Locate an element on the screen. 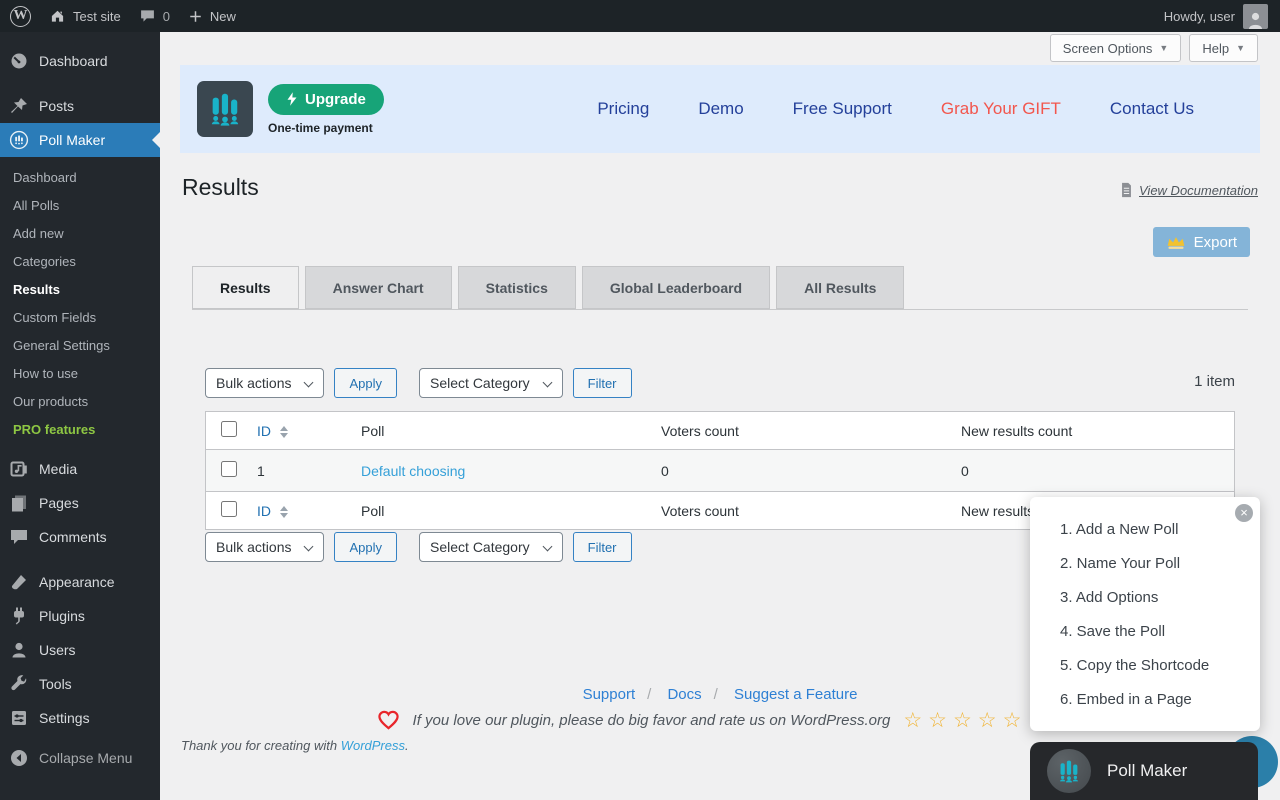 The width and height of the screenshot is (1280, 800). comments-link: 0 is located at coordinates (154, 16).